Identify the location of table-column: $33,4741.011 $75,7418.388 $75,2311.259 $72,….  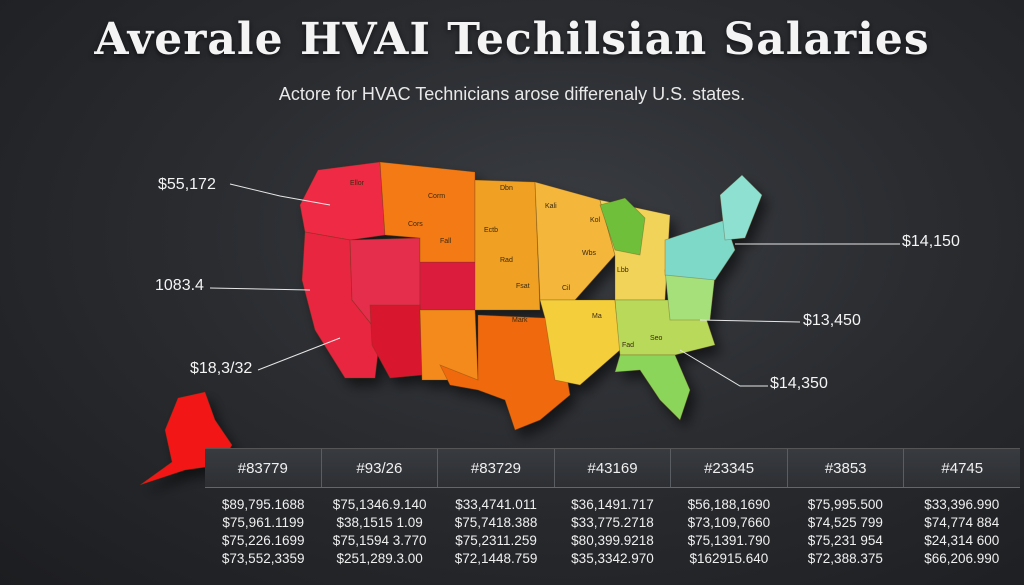
(496, 532).